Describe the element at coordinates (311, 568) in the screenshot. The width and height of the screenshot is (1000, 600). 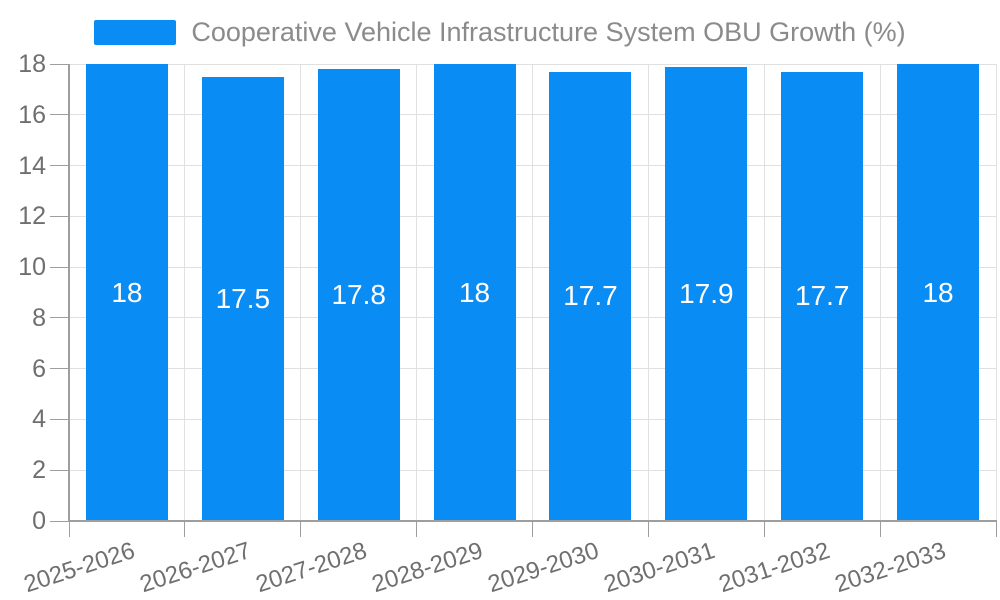
I see `x-axis-label: 2027-2028` at that location.